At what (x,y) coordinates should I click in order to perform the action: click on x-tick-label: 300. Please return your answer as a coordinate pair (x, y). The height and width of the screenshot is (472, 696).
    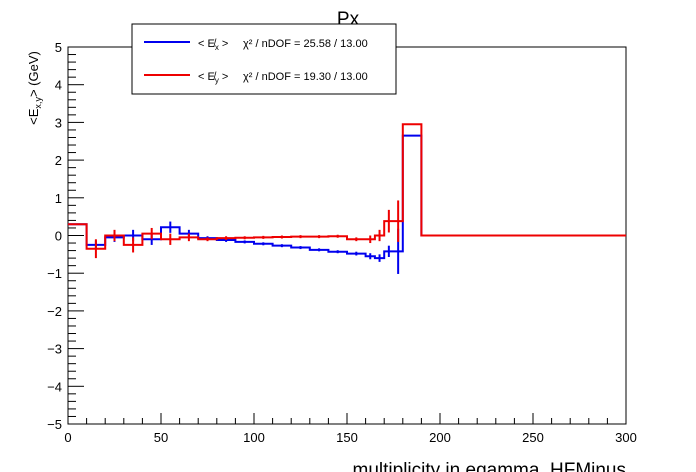
    Looking at the image, I should click on (626, 437).